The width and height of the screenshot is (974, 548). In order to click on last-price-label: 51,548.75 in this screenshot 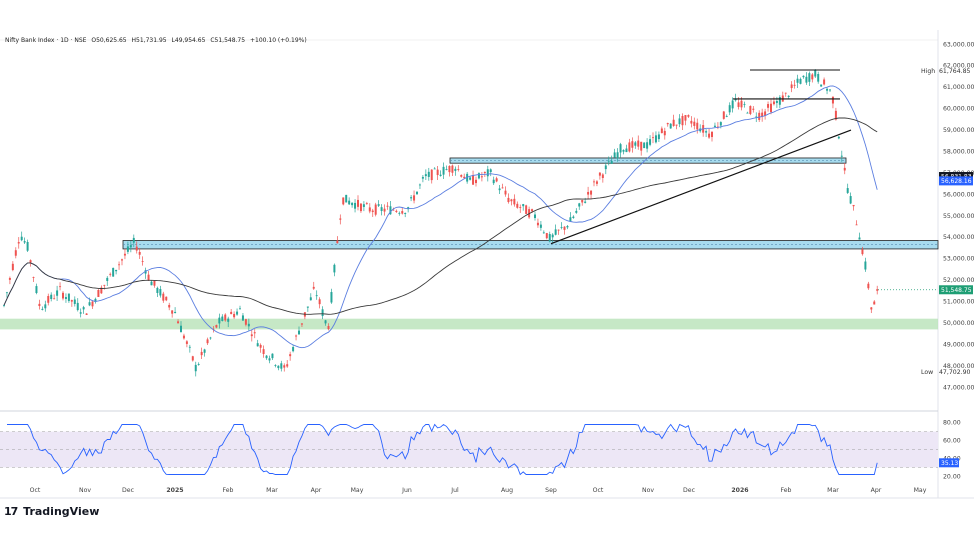, I will do `click(956, 290)`.